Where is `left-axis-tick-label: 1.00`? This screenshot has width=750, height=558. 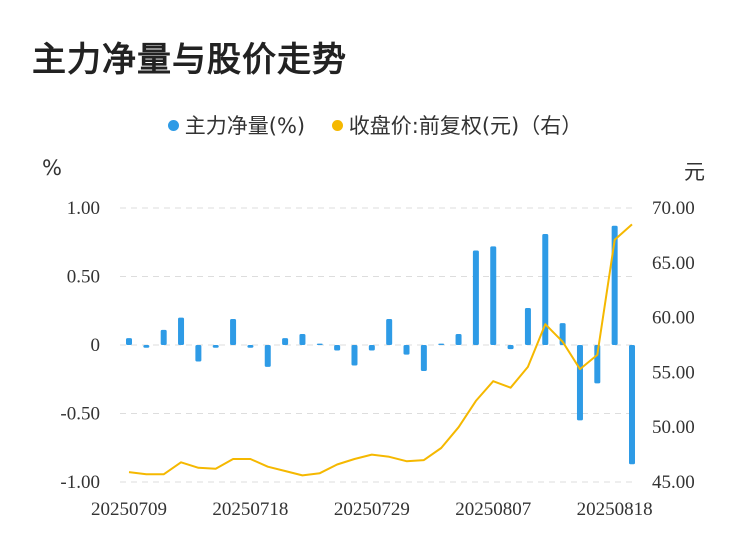
left-axis-tick-label: 1.00 is located at coordinates (83, 208).